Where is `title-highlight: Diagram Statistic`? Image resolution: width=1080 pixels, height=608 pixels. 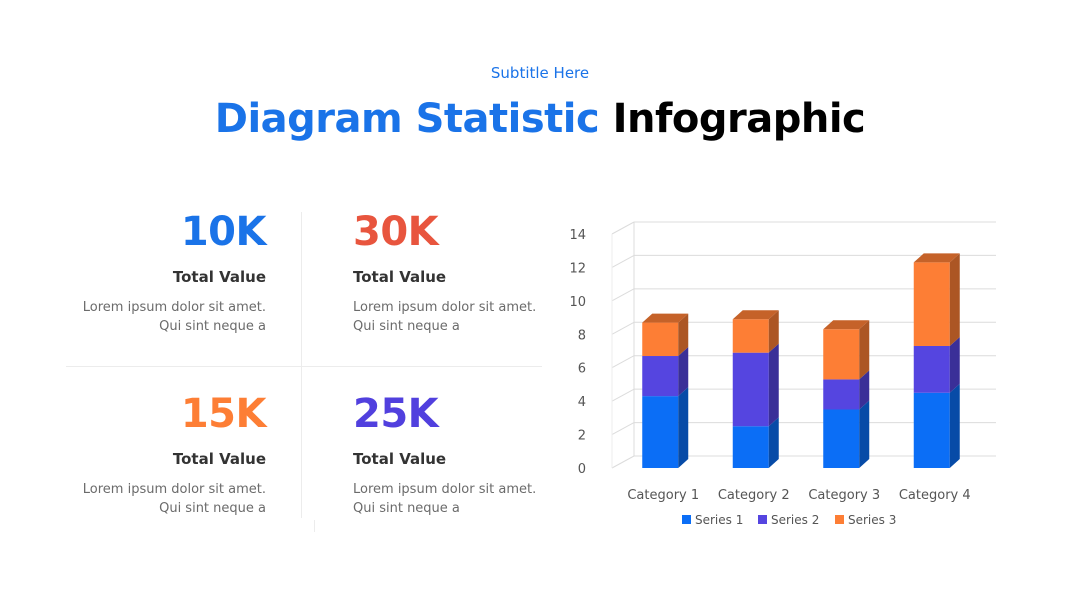 title-highlight: Diagram Statistic is located at coordinates (407, 119).